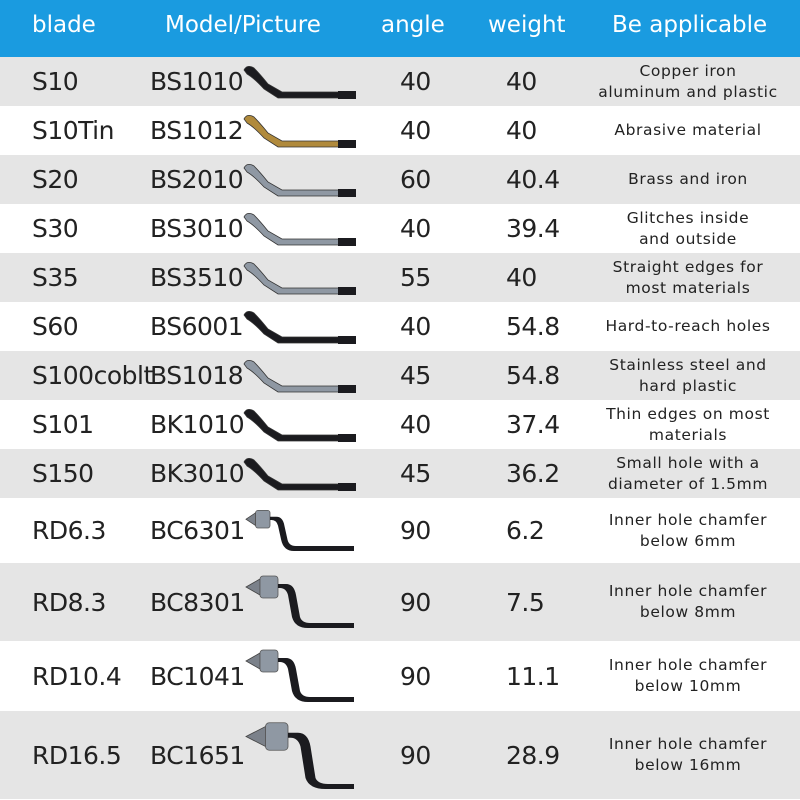 This screenshot has width=800, height=800. What do you see at coordinates (69, 602) in the screenshot?
I see `blade-cell: RD8.3` at bounding box center [69, 602].